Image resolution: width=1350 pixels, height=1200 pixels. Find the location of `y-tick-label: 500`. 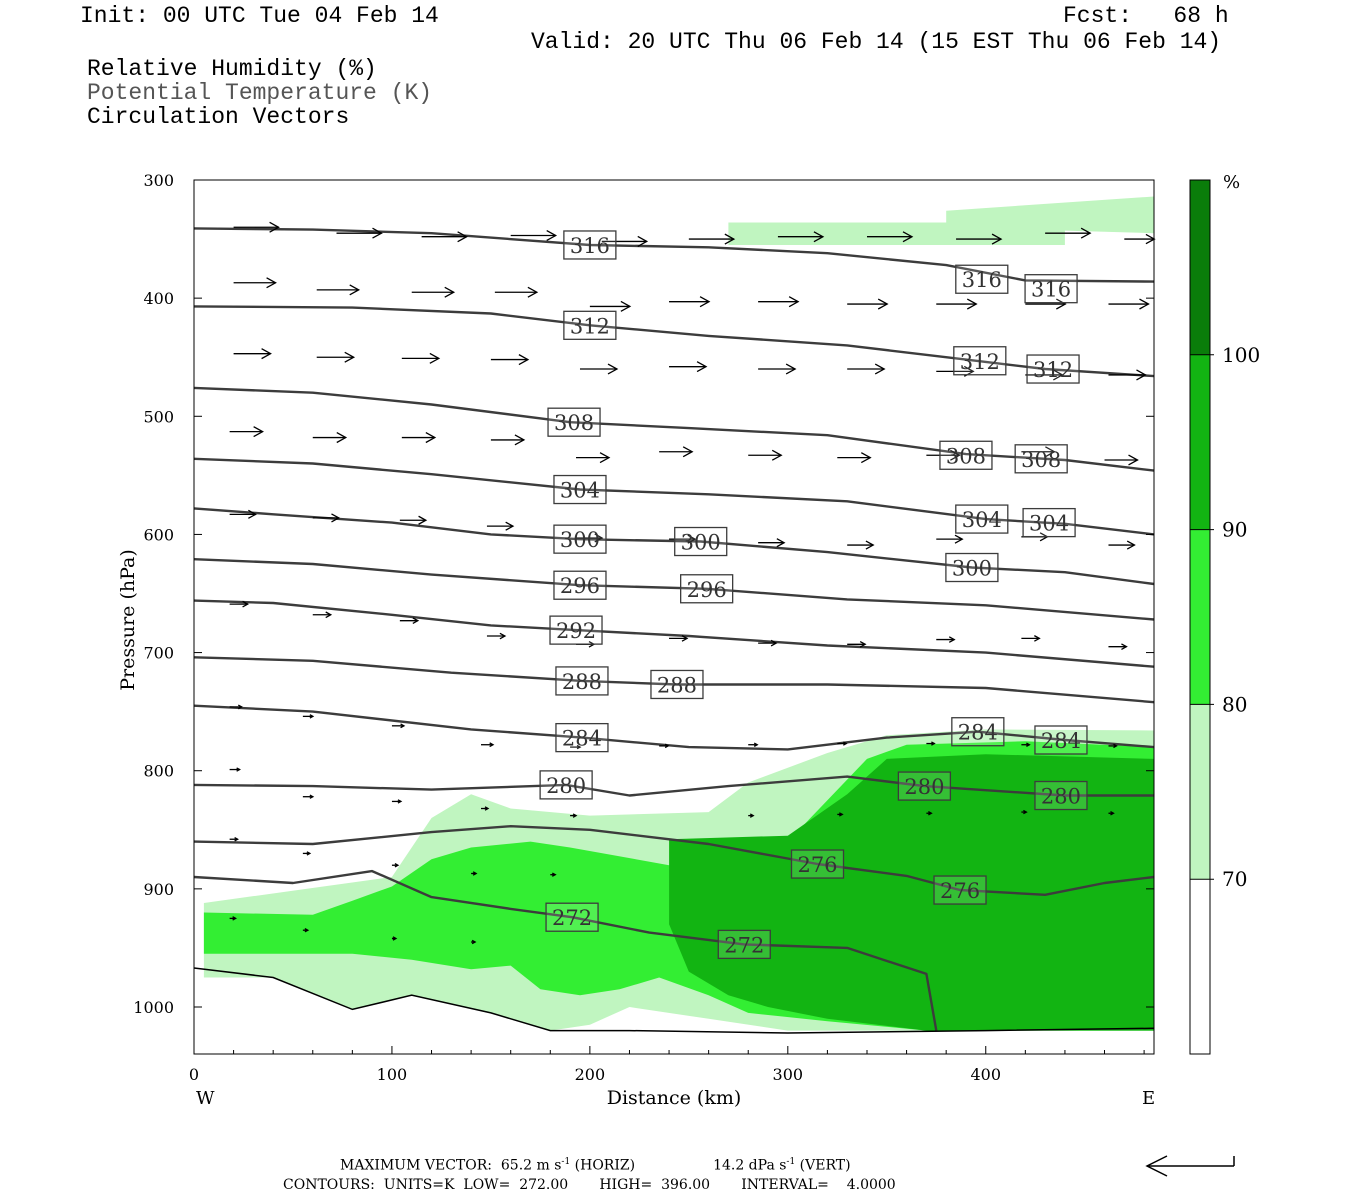

y-tick-label: 500 is located at coordinates (158, 416).